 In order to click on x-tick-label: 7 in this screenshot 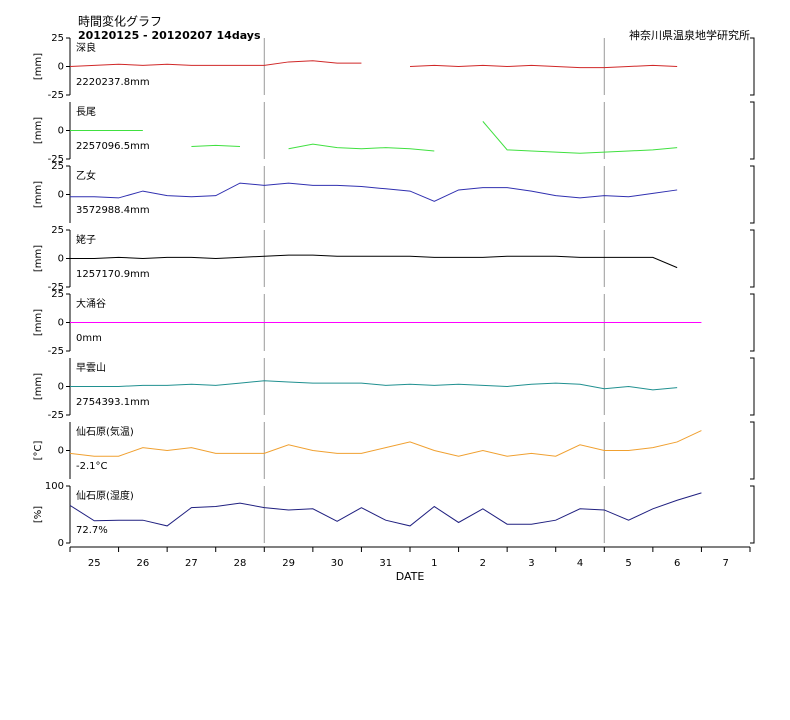, I will do `click(726, 563)`.